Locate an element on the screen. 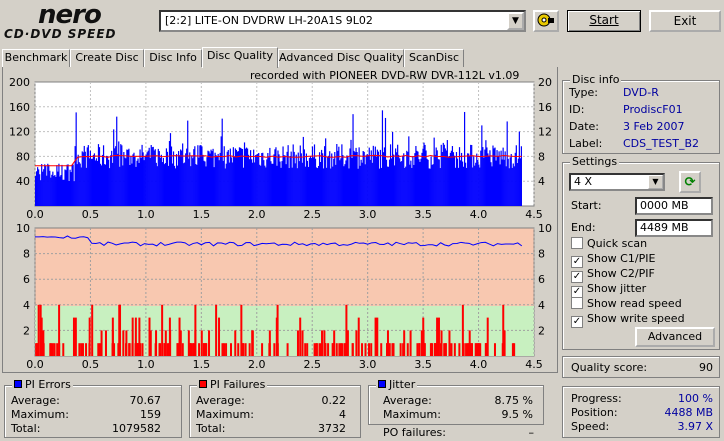 This screenshot has width=724, height=441. show-c1-pie-checkbox: ✓ Show C1/PIE is located at coordinates (613, 260).